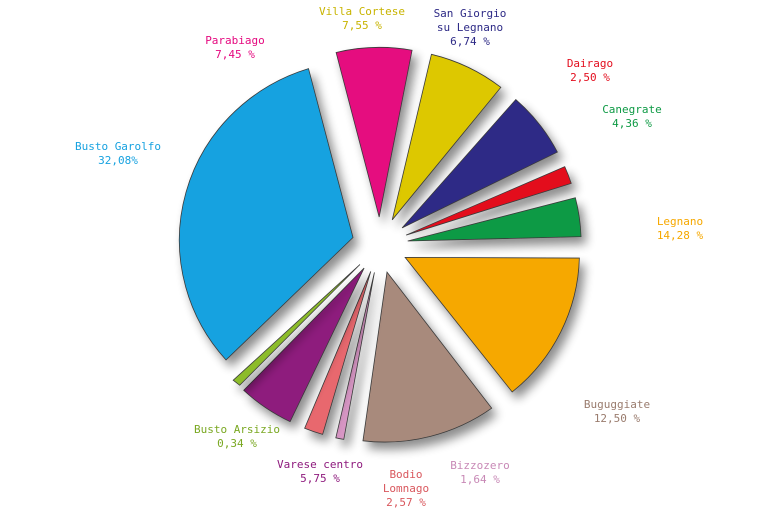 This screenshot has height=530, width=770. What do you see at coordinates (590, 63) in the screenshot?
I see `slice-name-label: Dairago` at bounding box center [590, 63].